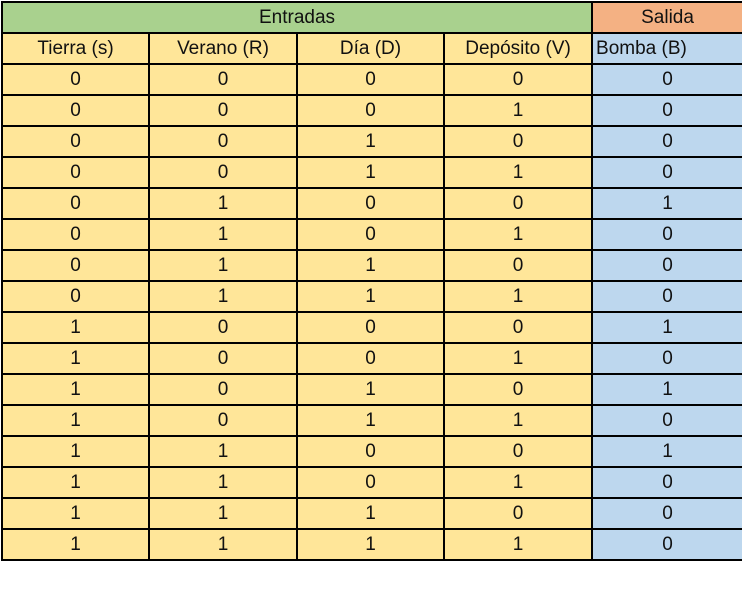 This screenshot has height=605, width=742. Describe the element at coordinates (297, 17) in the screenshot. I see `inputs-group-header: Entradas` at that location.